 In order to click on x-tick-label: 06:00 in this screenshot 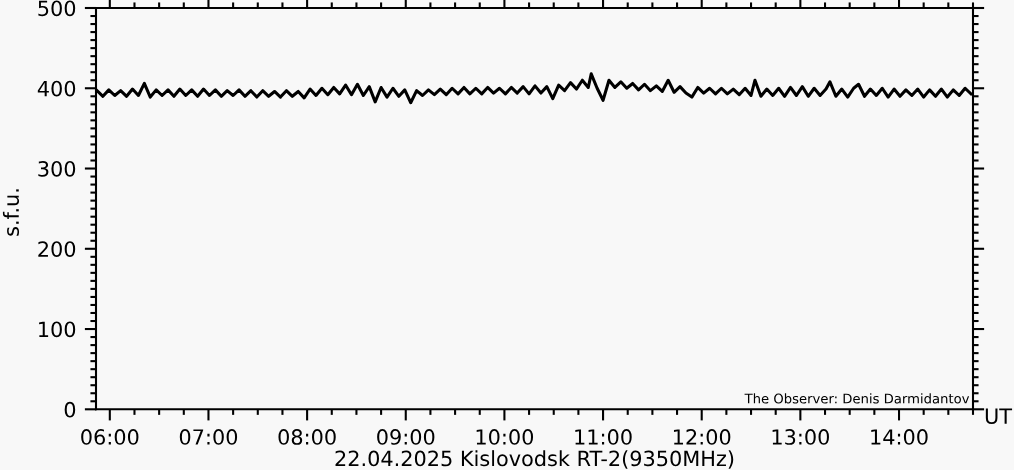, I will do `click(110, 437)`.